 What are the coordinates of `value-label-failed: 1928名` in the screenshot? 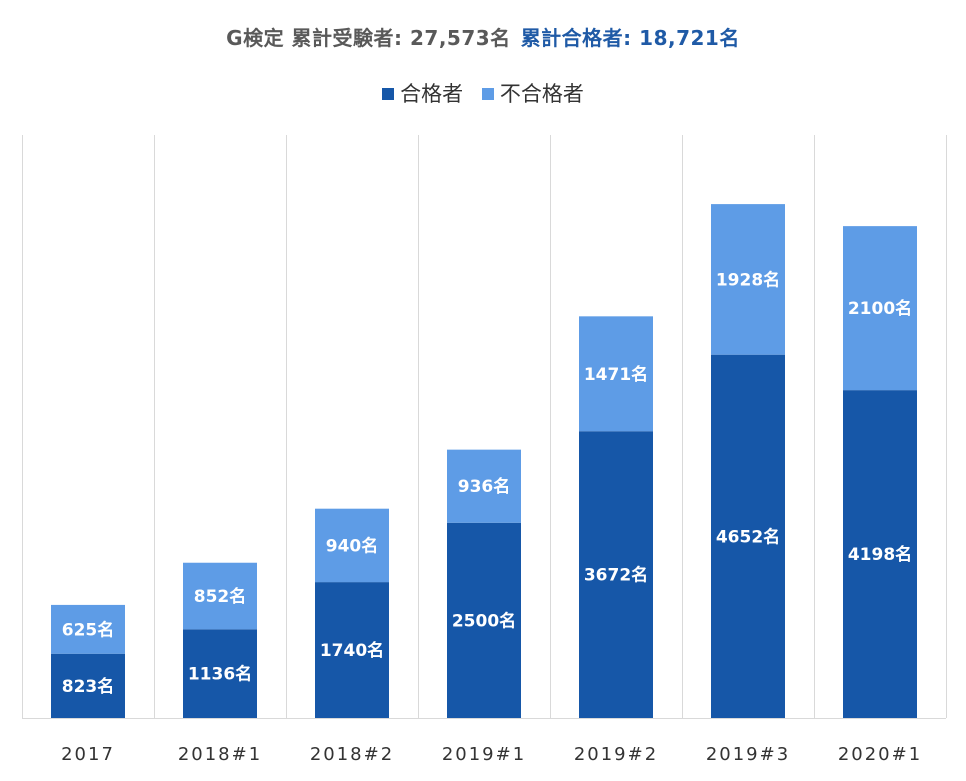 It's located at (748, 279).